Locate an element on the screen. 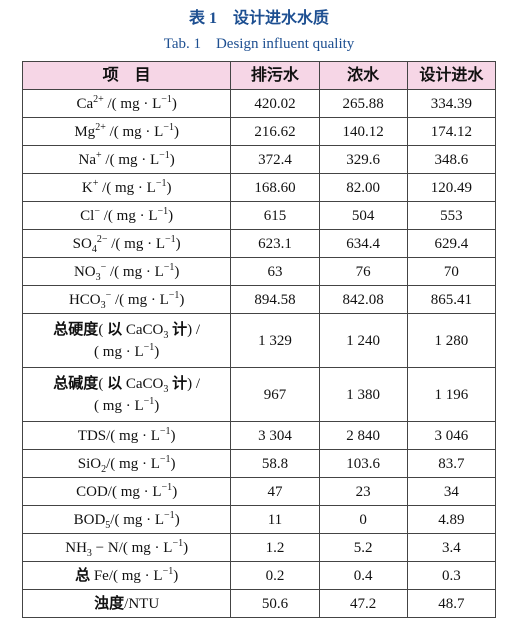 This screenshot has width=518, height=626. item-line: SO42− /( mg · L−1) is located at coordinates (126, 244).